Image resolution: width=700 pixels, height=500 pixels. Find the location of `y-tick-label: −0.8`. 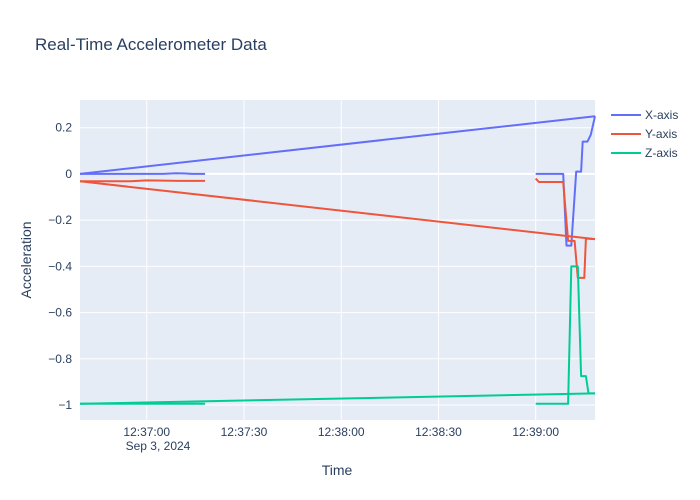

y-tick-label: −0.8 is located at coordinates (60, 359).